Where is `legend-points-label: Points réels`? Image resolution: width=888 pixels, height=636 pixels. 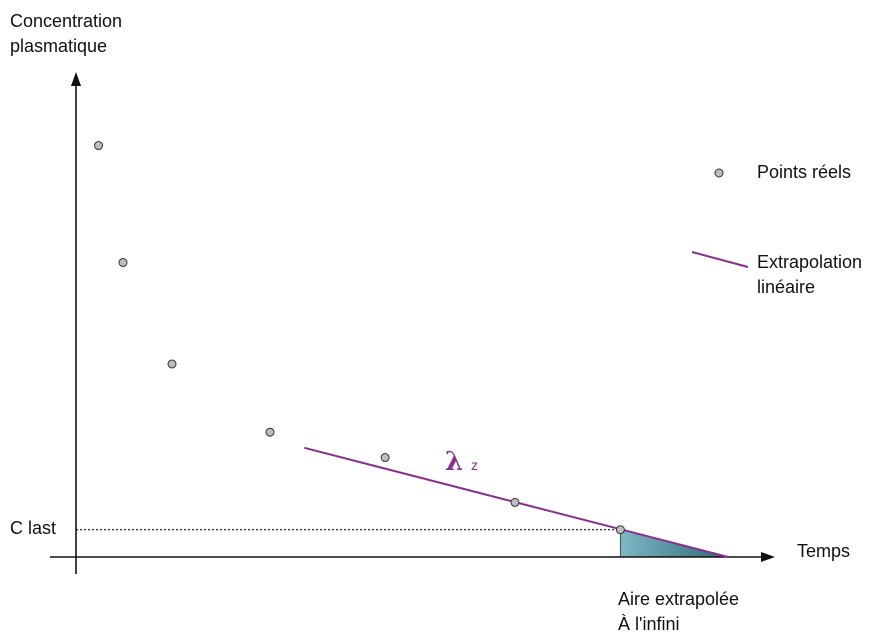 legend-points-label: Points réels is located at coordinates (804, 172).